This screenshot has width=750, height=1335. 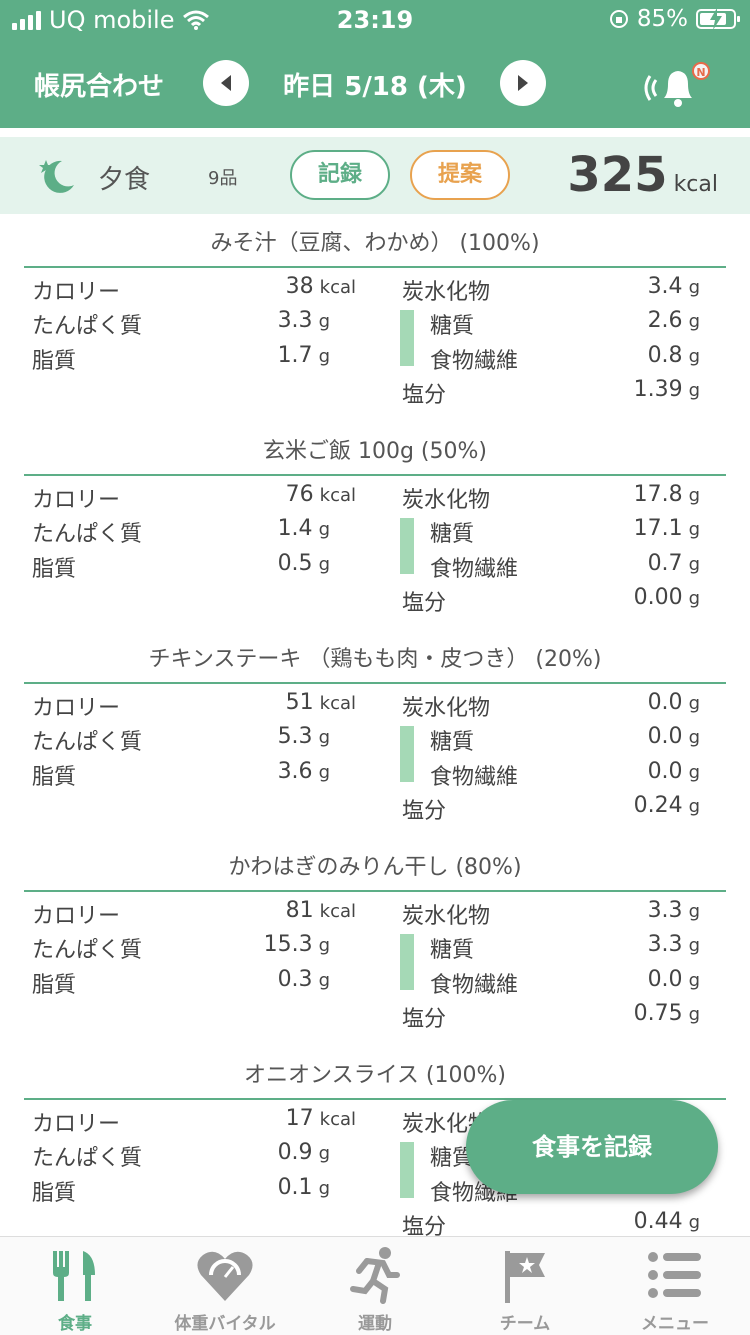 I want to click on sugar-value: 0.0 g, so click(x=673, y=736).